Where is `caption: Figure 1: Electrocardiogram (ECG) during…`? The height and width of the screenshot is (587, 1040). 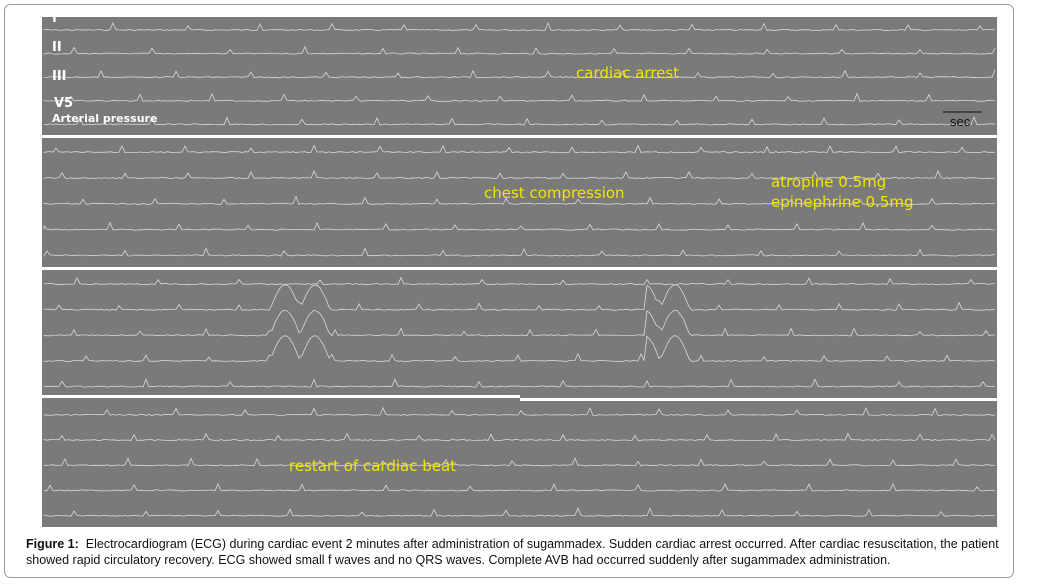 caption: Figure 1: Electrocardiogram (ECG) during… is located at coordinates (518, 552).